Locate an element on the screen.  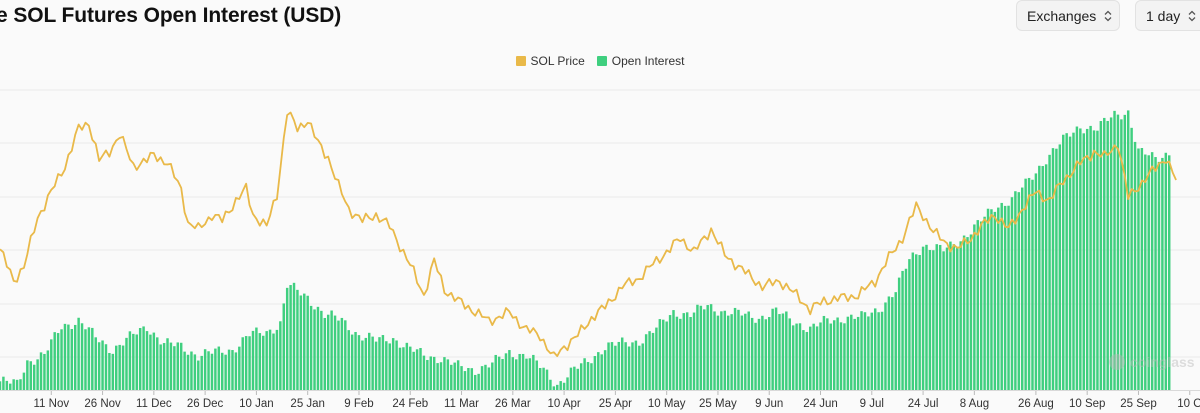
legend-label-sol-price: SOL Price is located at coordinates (557, 61).